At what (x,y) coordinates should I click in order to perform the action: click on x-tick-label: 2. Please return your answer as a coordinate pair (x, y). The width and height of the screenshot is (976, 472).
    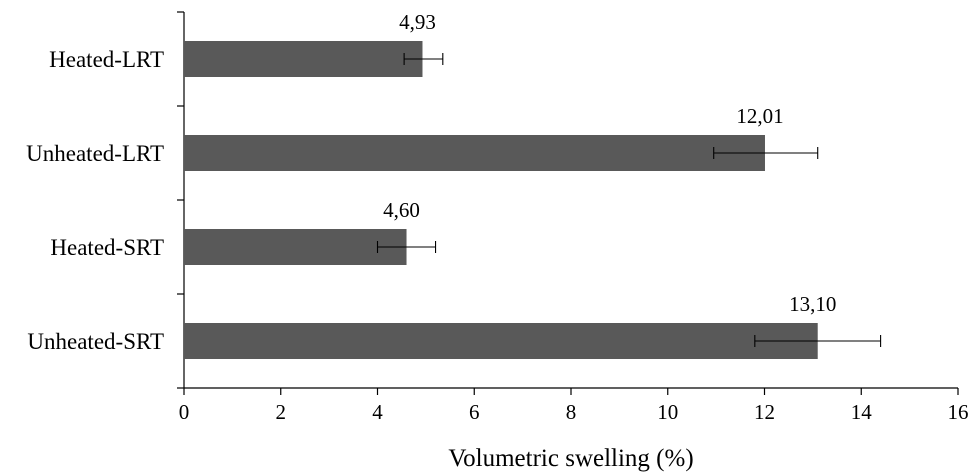
    Looking at the image, I should click on (281, 412).